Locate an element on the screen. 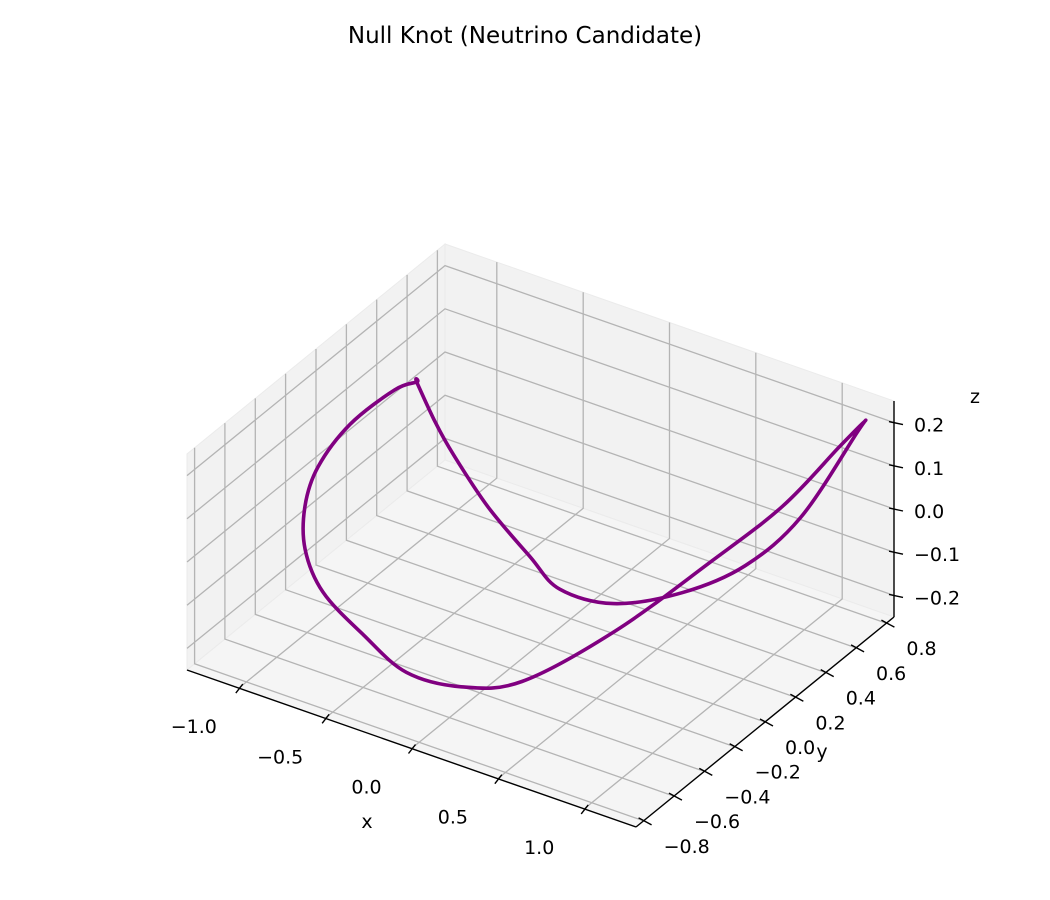 This screenshot has width=1050, height=900. x-axis-line is located at coordinates (411, 748).